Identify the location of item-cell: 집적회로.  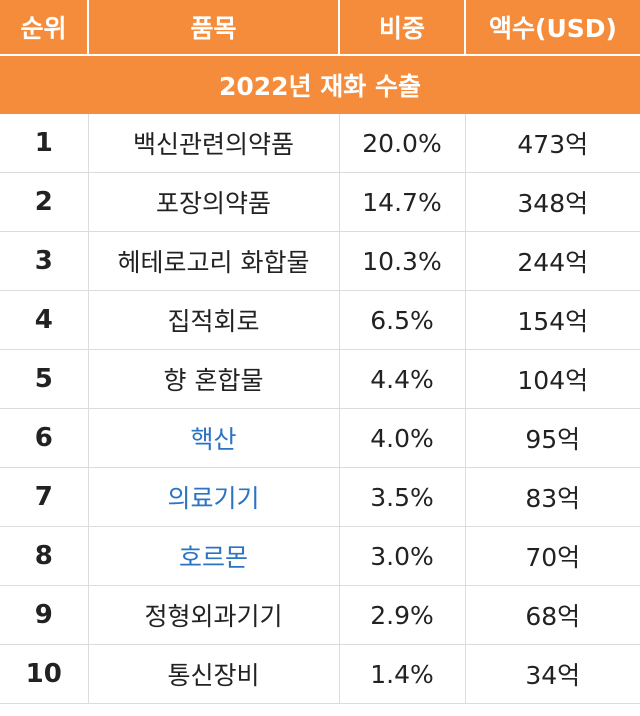
(214, 320).